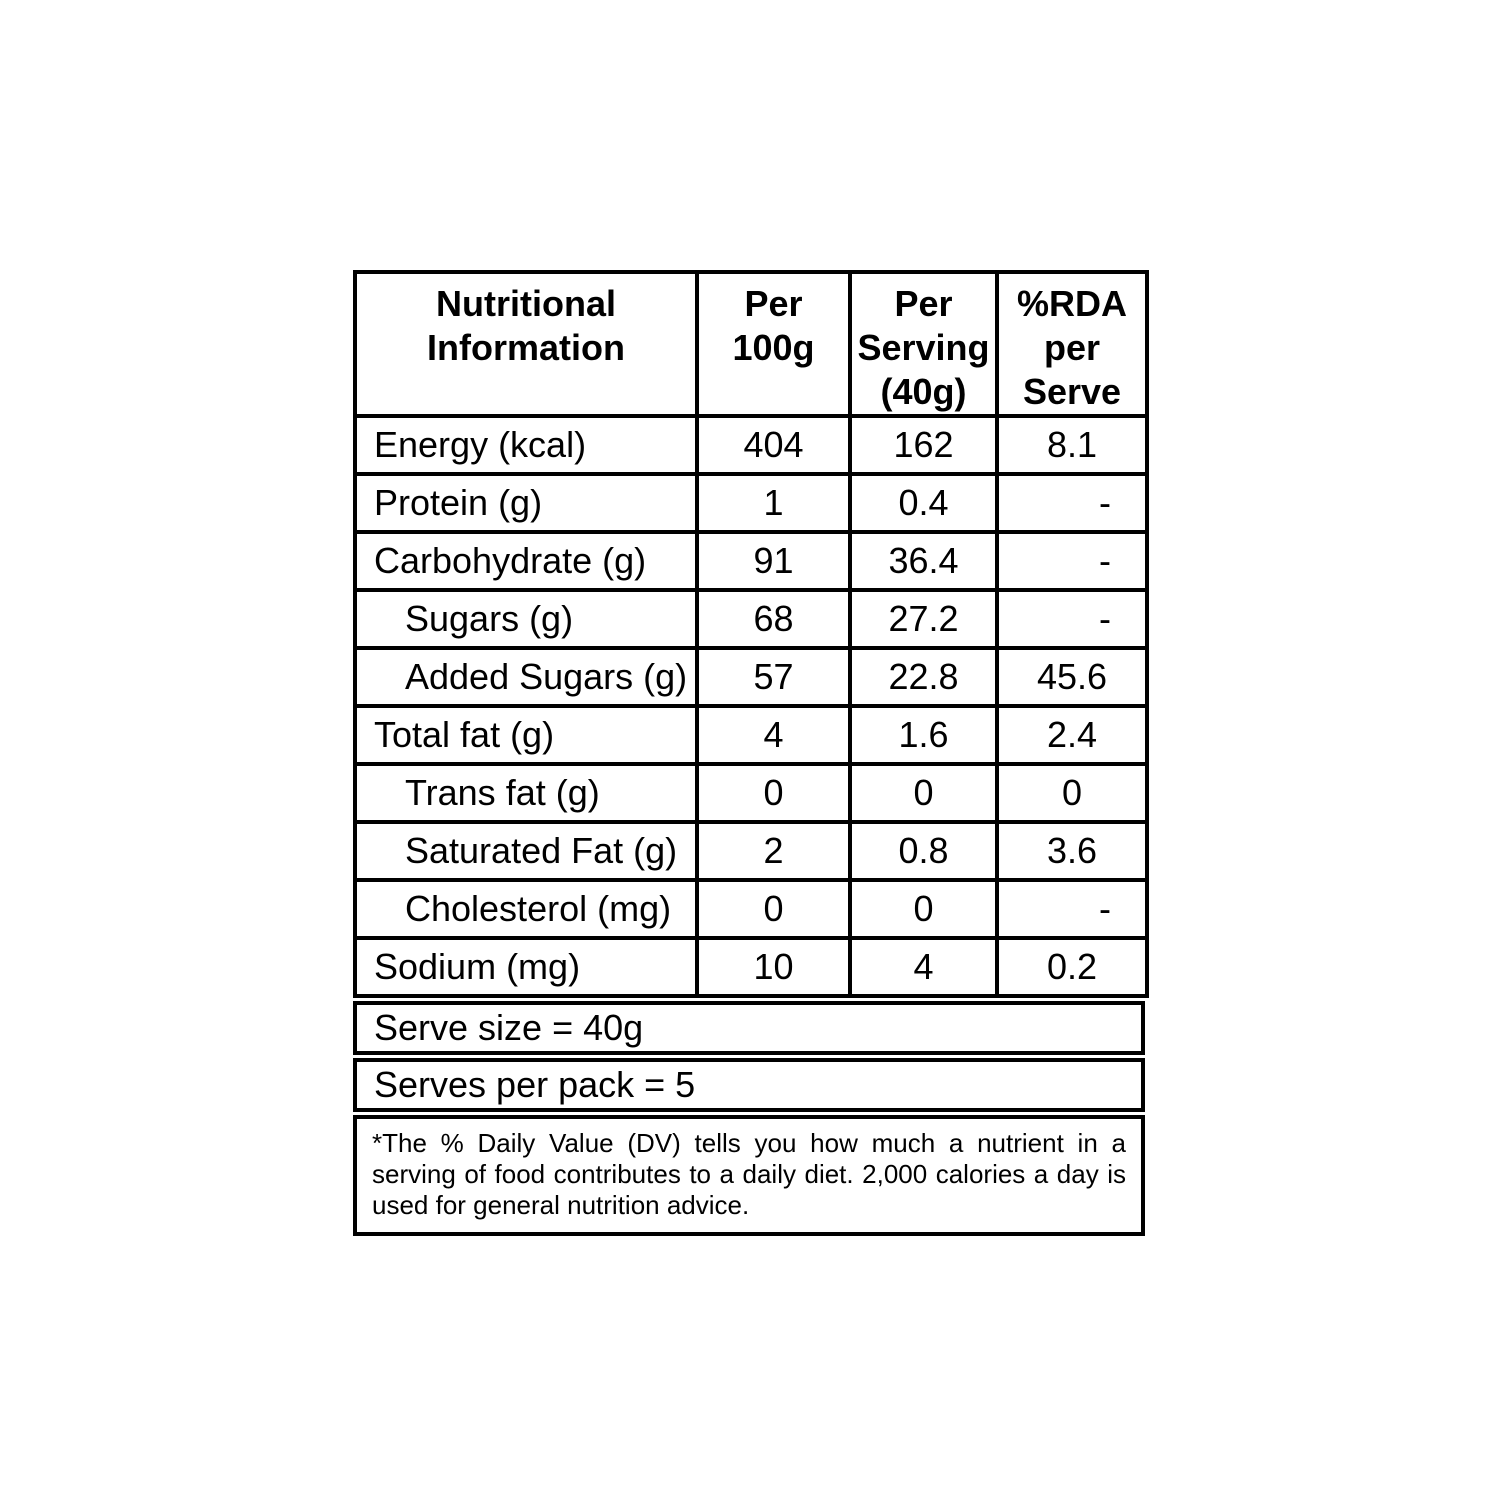  Describe the element at coordinates (509, 1027) in the screenshot. I see `serve-size-text: Serve size = 40g` at that location.